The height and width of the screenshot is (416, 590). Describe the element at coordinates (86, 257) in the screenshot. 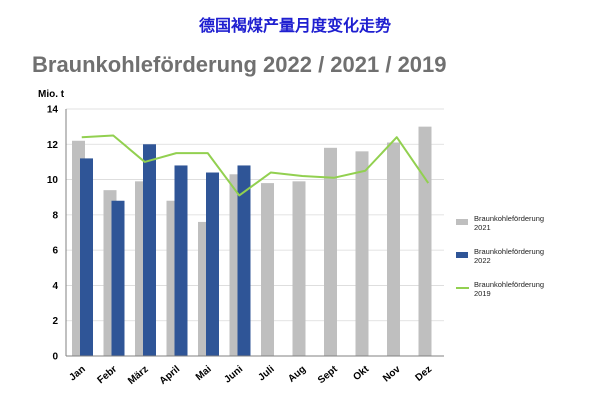

I see `bar-2022-Jan` at that location.